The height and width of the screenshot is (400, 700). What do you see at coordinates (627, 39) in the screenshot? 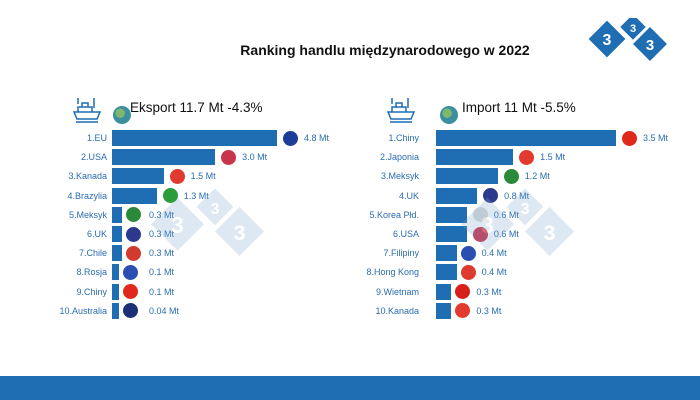
I see `logo-333: 333` at bounding box center [627, 39].